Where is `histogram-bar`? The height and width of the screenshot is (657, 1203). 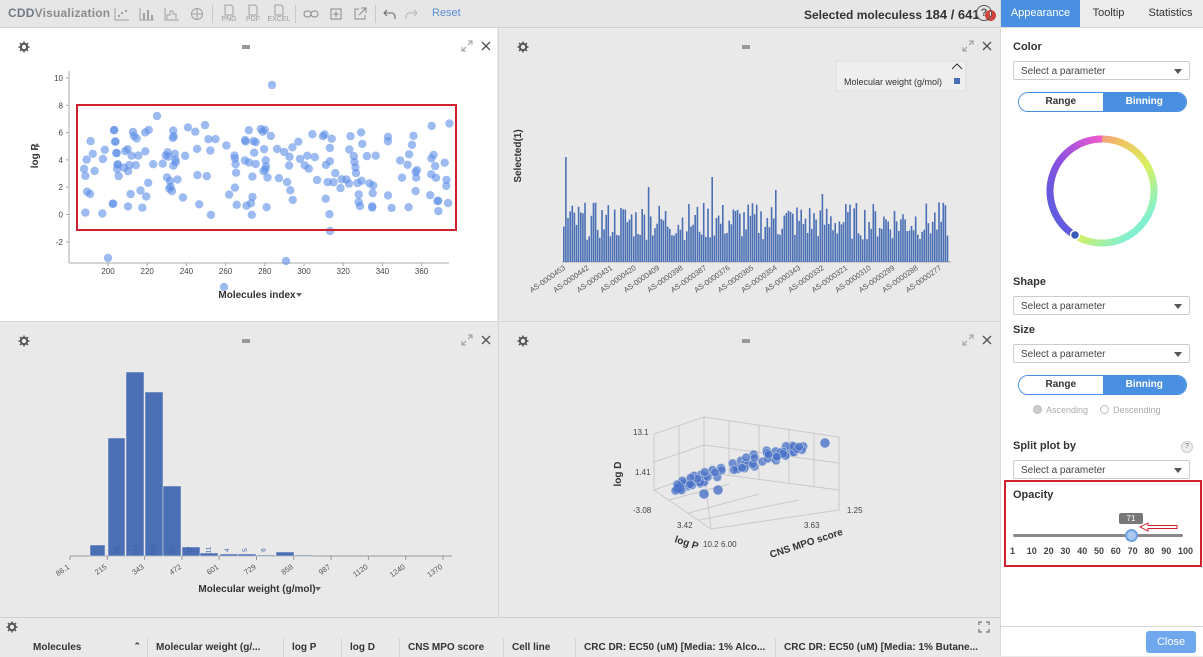 histogram-bar is located at coordinates (172, 521).